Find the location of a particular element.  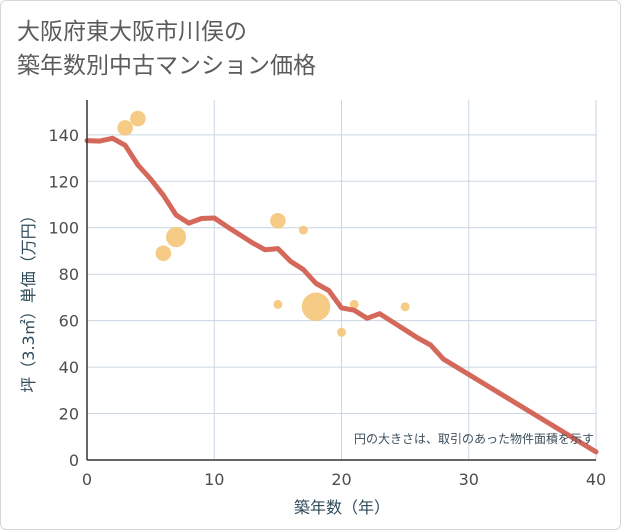

y-tick-label: 120 is located at coordinates (63, 181).